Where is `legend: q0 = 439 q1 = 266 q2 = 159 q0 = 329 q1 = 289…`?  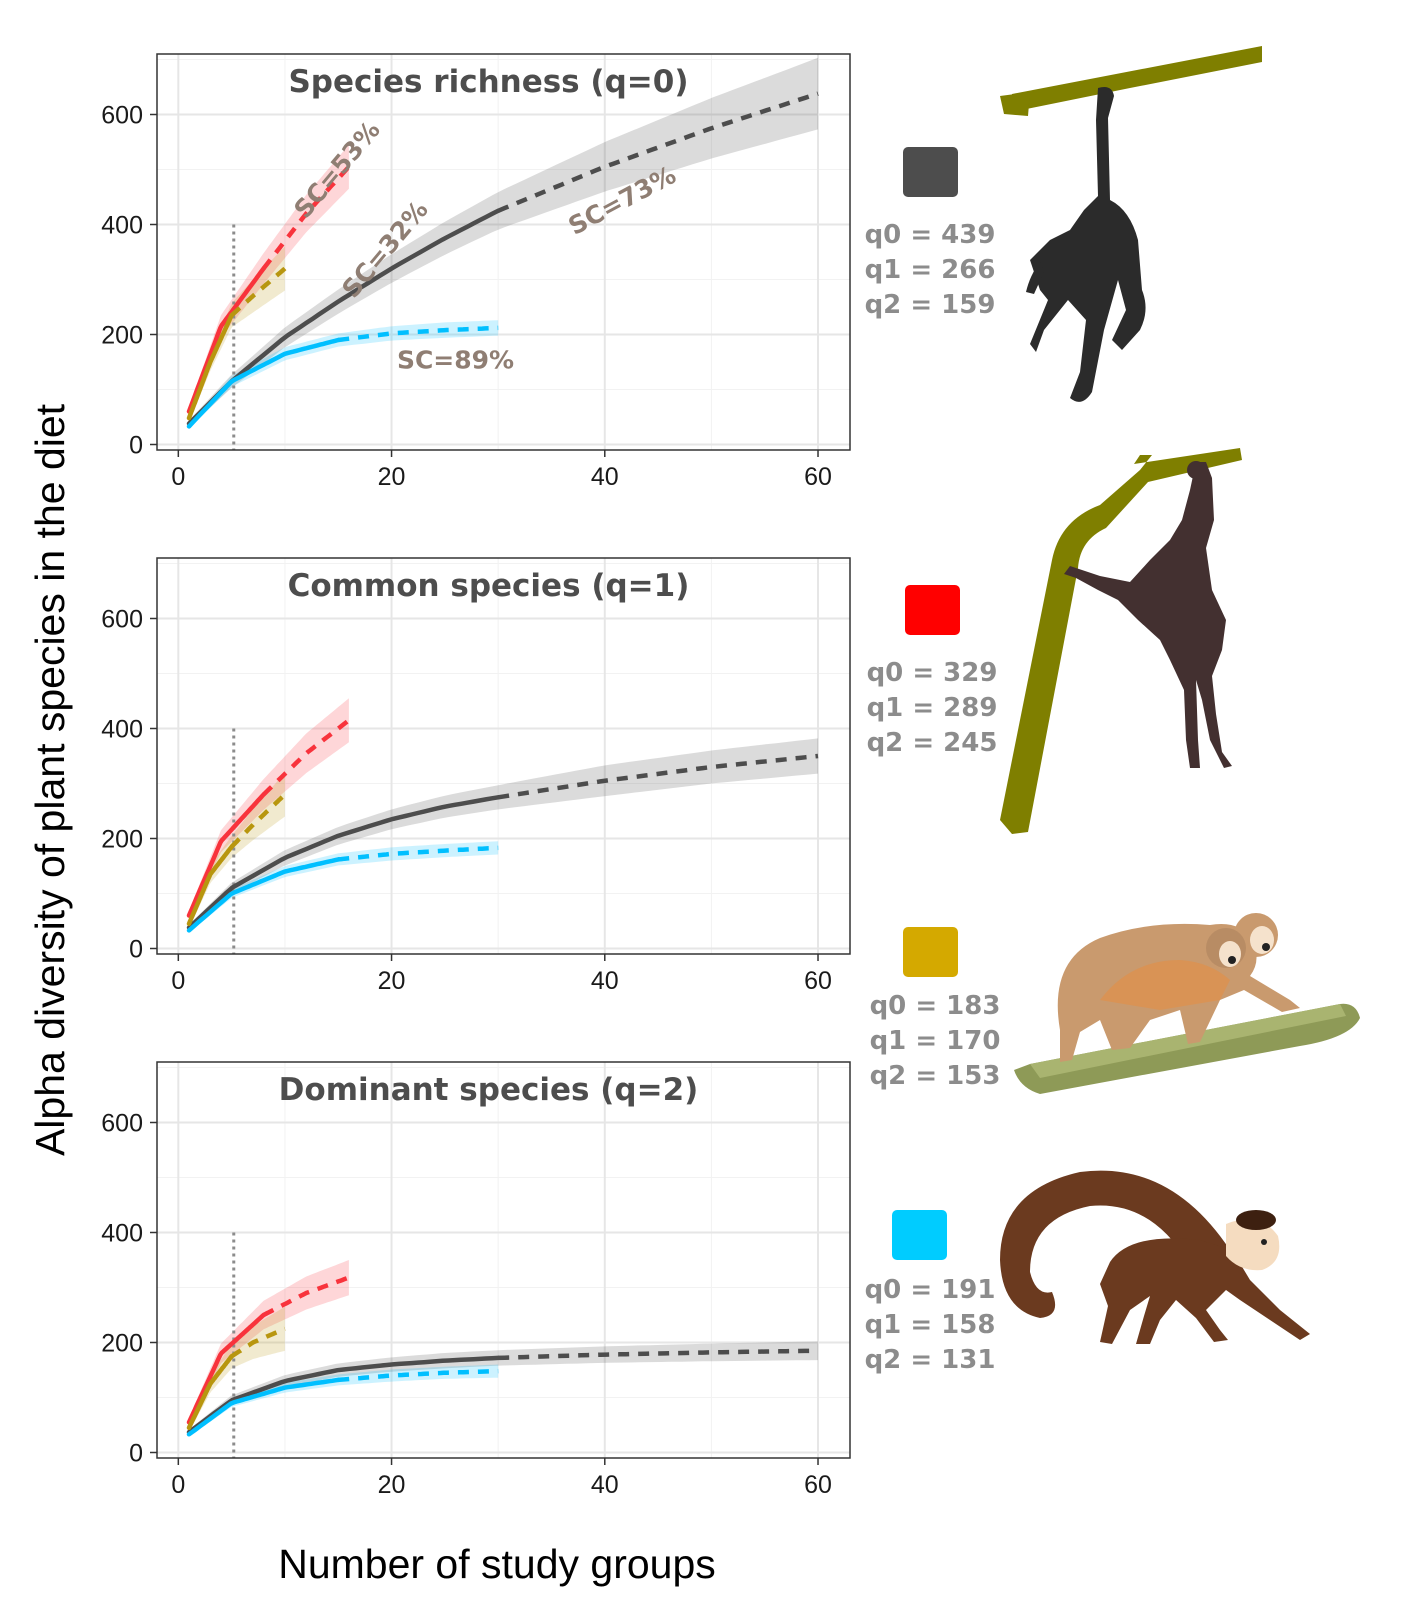
legend: q0 = 439 q1 = 266 q2 = 159 q0 = 329 q1 = 289… is located at coordinates (933, 761).